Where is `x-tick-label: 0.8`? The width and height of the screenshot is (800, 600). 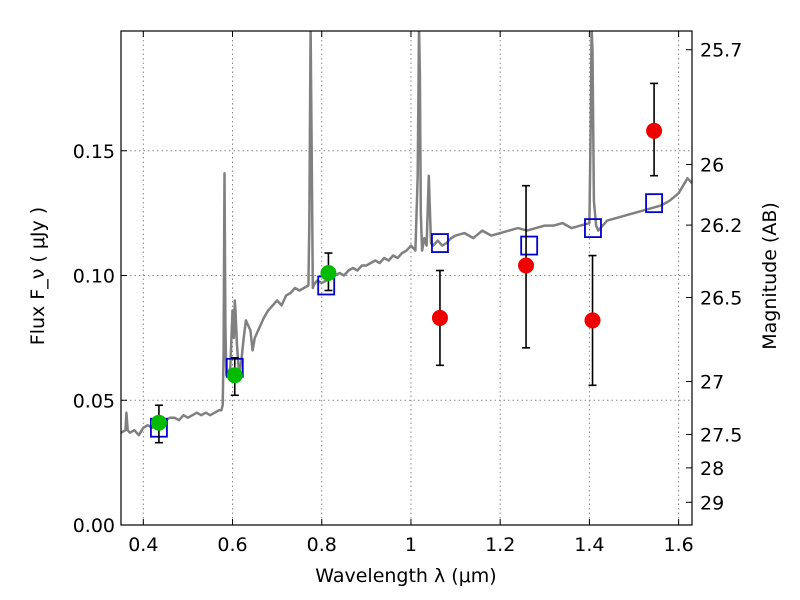 x-tick-label: 0.8 is located at coordinates (322, 545).